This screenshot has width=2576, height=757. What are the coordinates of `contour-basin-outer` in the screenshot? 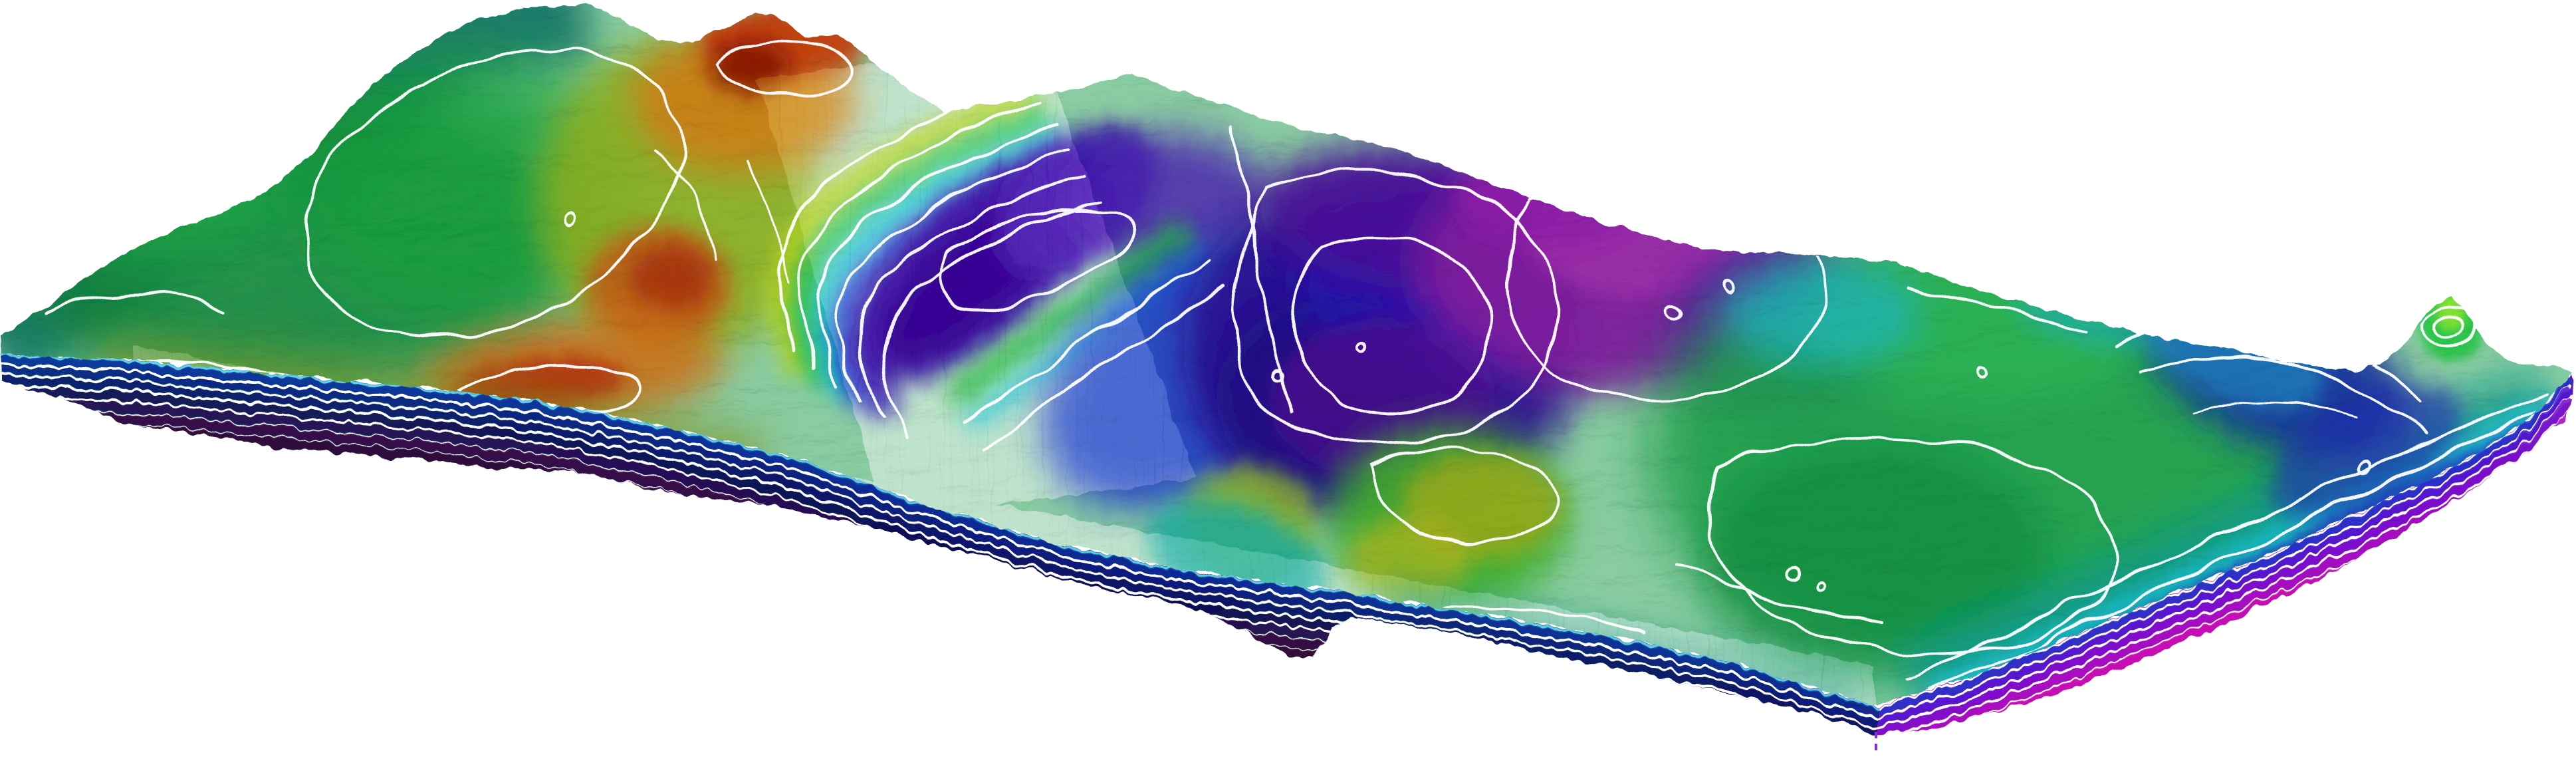 It's located at (1396, 308).